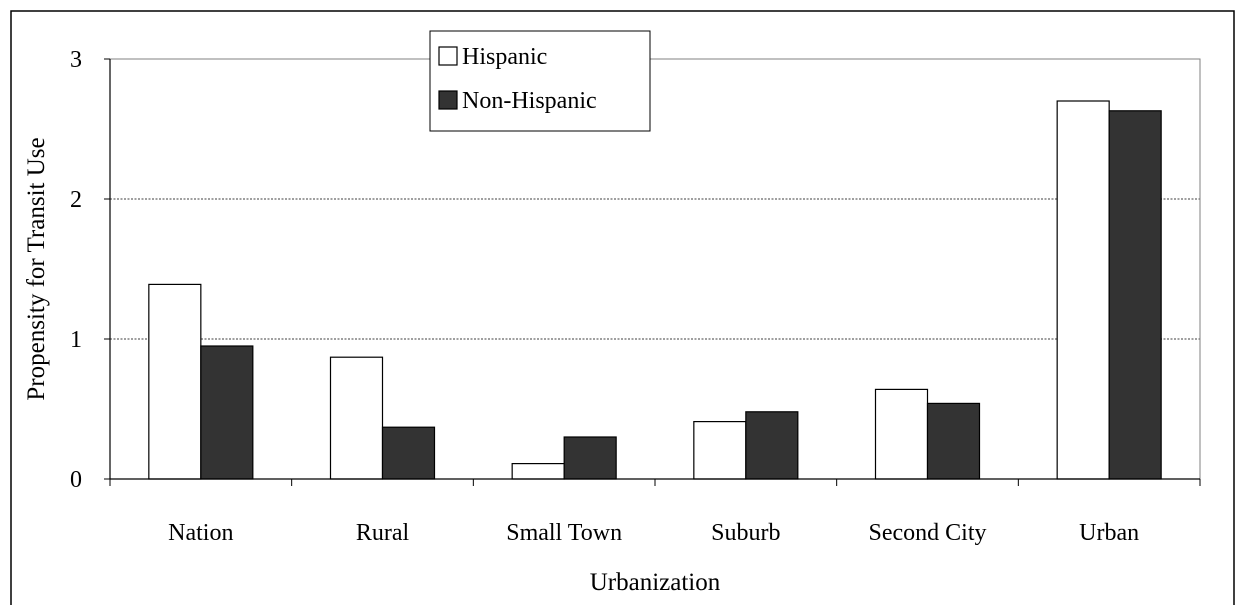  Describe the element at coordinates (504, 57) in the screenshot. I see `legend-label: Hispanic` at that location.